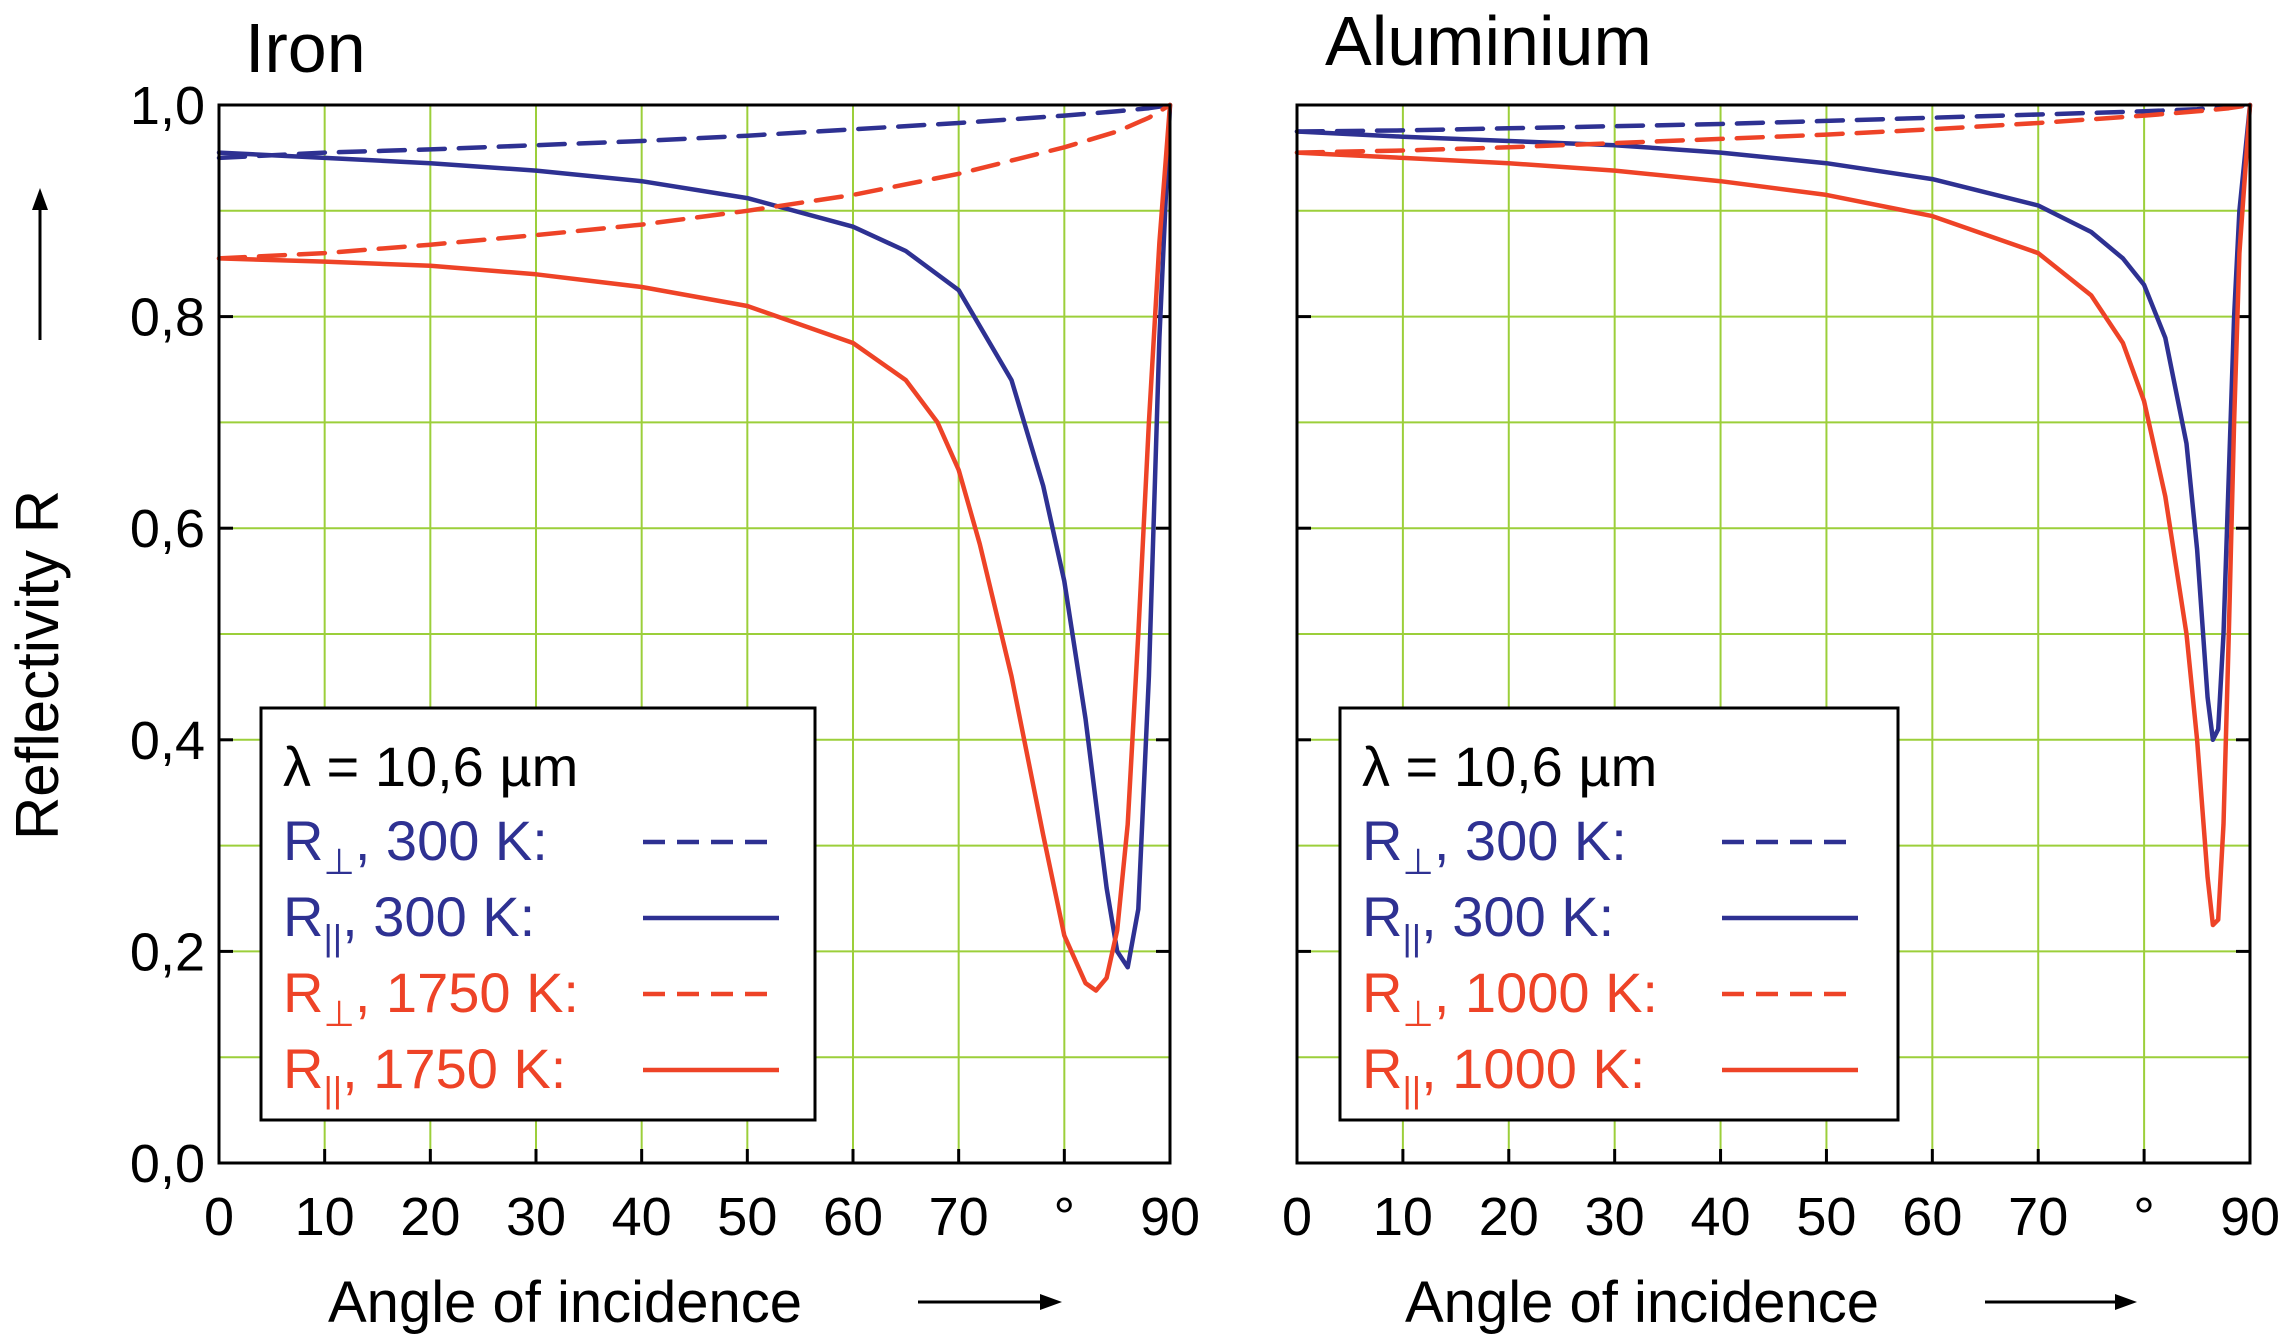 Image resolution: width=2290 pixels, height=1340 pixels. Describe the element at coordinates (167, 318) in the screenshot. I see `y-tick-label: 0,8` at that location.